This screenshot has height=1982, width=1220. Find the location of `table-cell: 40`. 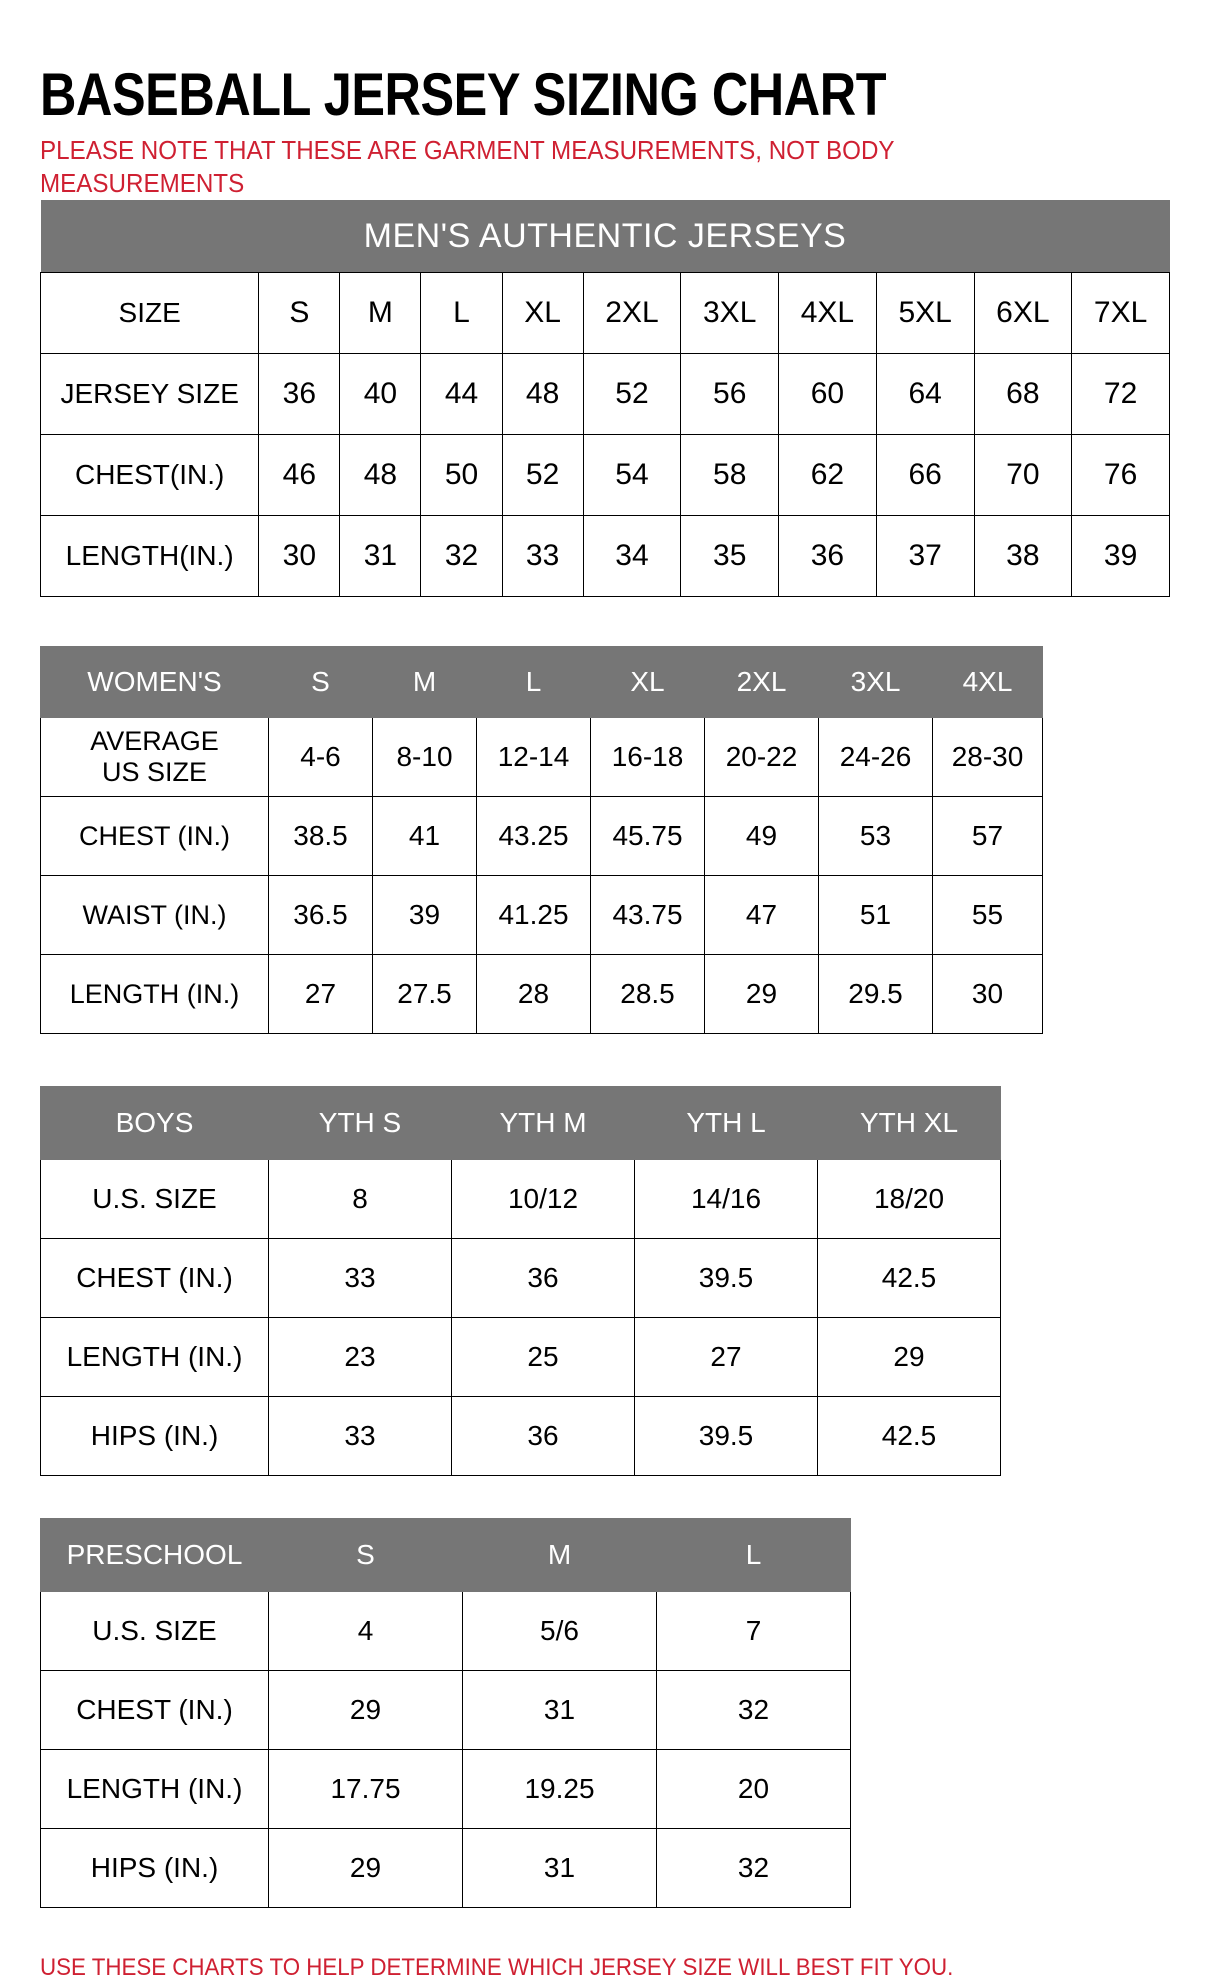

table-cell: 40 is located at coordinates (380, 394).